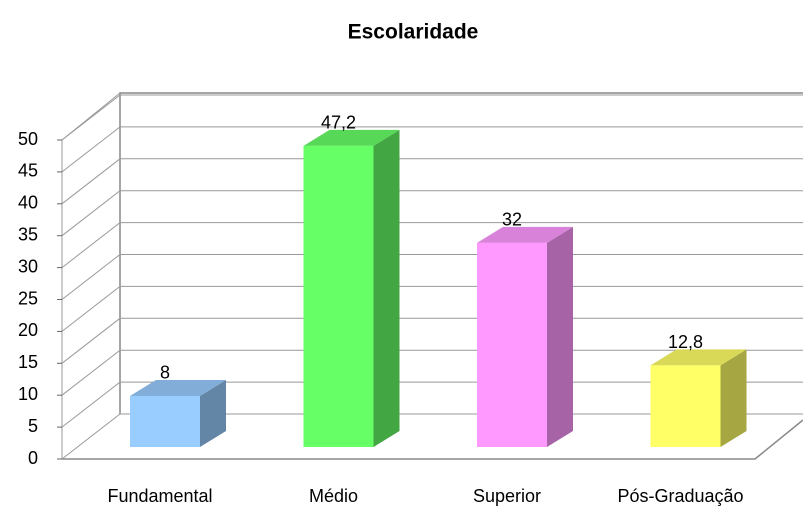  Describe the element at coordinates (28, 139) in the screenshot. I see `y-tick-label: 50` at that location.